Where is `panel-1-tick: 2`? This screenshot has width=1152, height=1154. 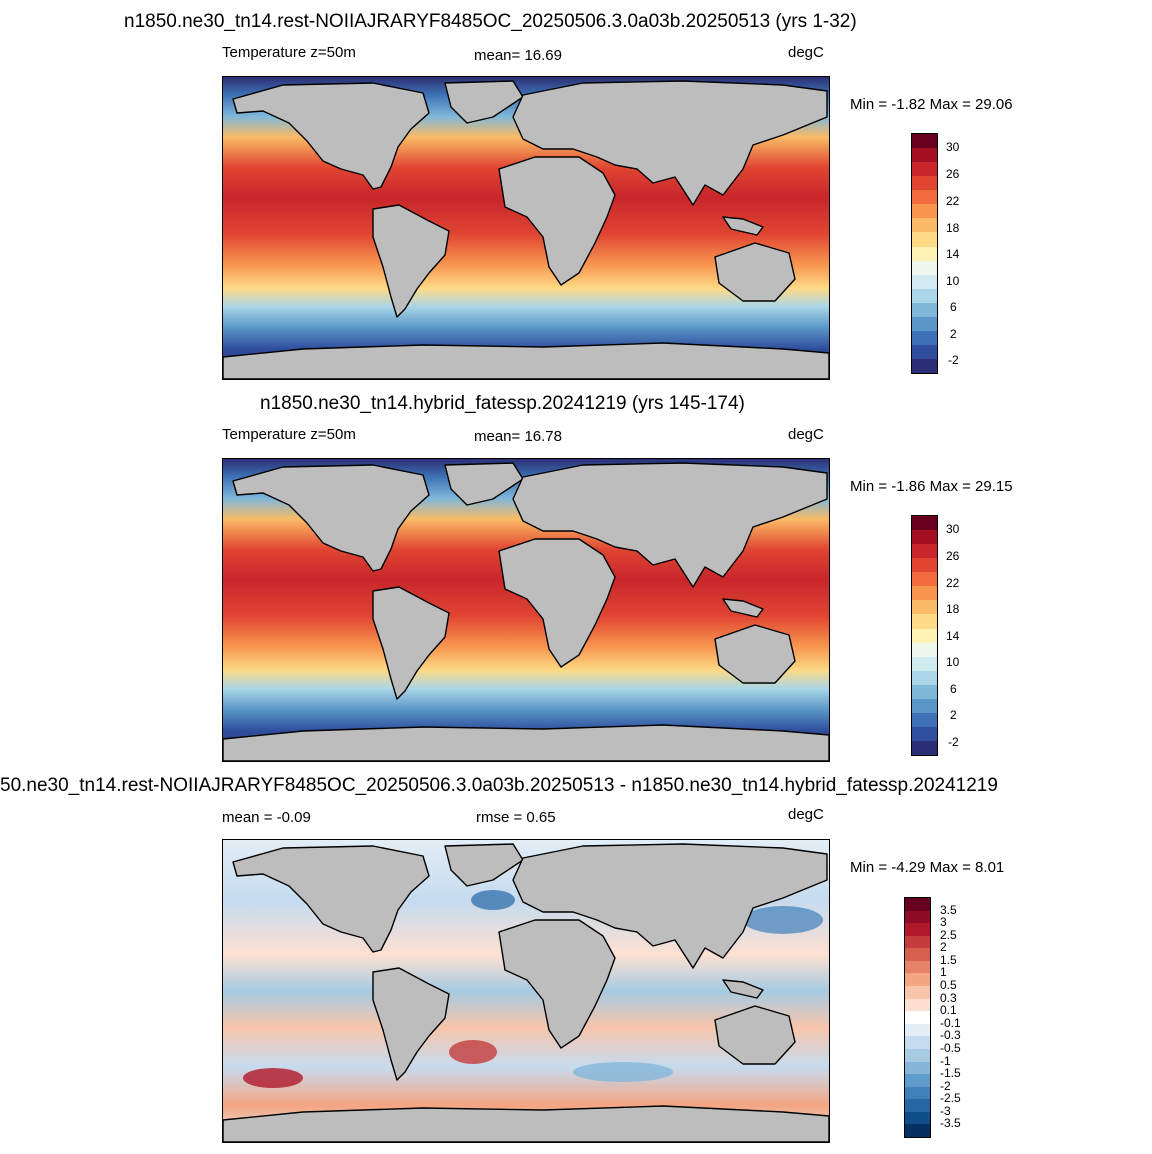
panel-1-tick: 2 is located at coordinates (953, 334).